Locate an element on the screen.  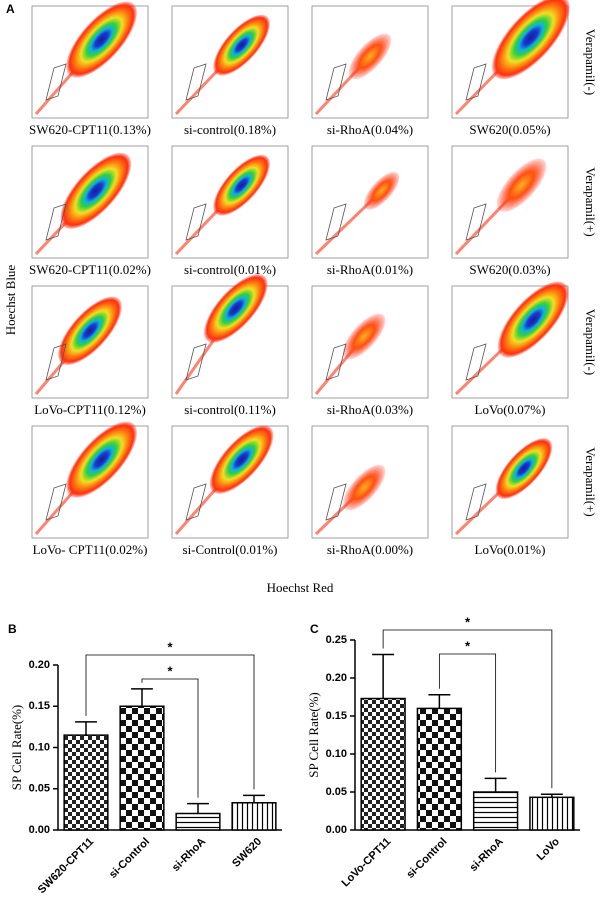
plot-label: SW620-CPT11(0.13%) is located at coordinates (90, 129).